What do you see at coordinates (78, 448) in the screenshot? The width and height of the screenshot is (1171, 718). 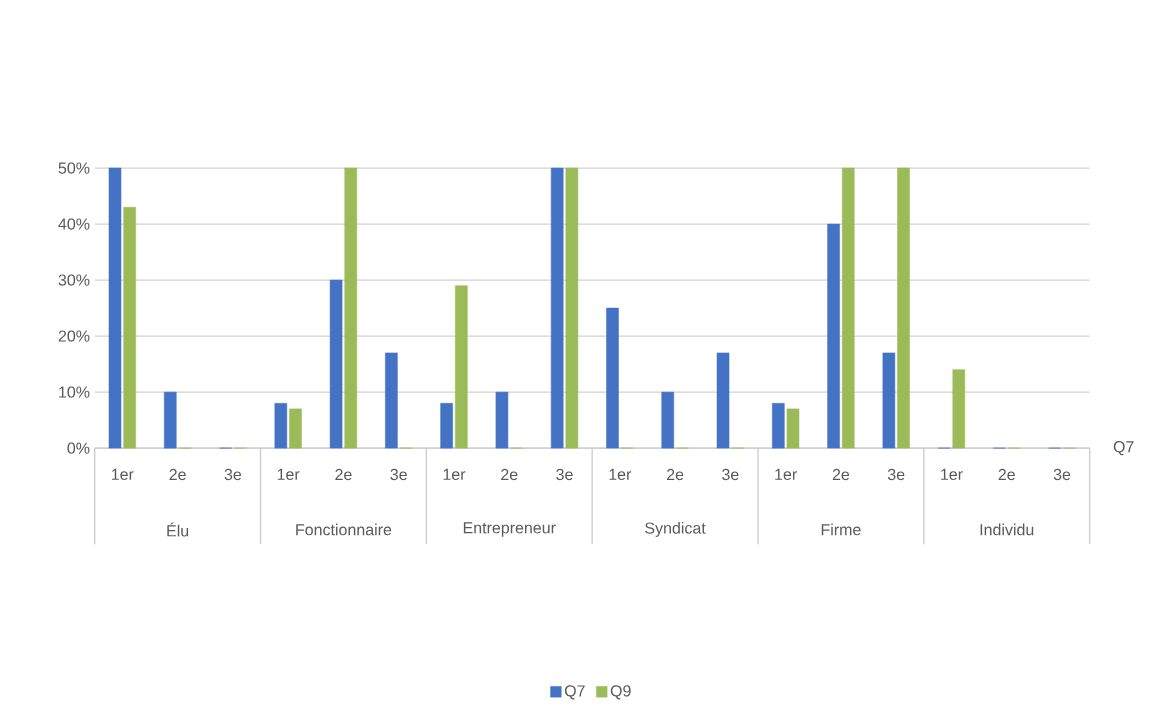 I see `y-tick-label: 0%` at bounding box center [78, 448].